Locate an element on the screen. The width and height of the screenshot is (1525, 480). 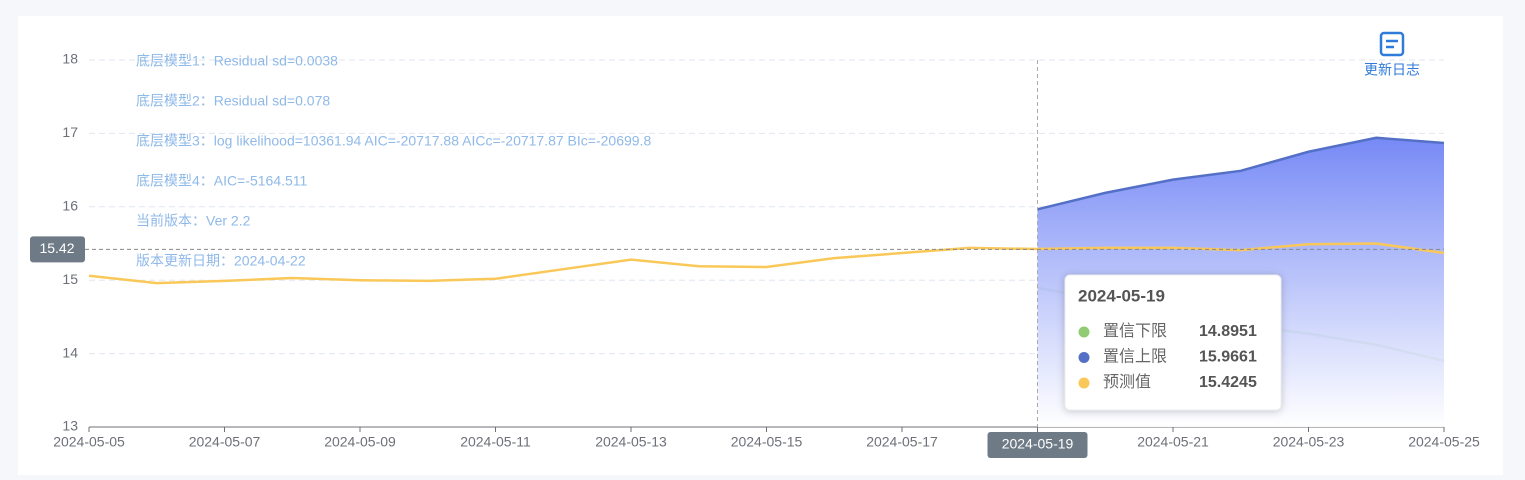
log-icon is located at coordinates (1392, 44).